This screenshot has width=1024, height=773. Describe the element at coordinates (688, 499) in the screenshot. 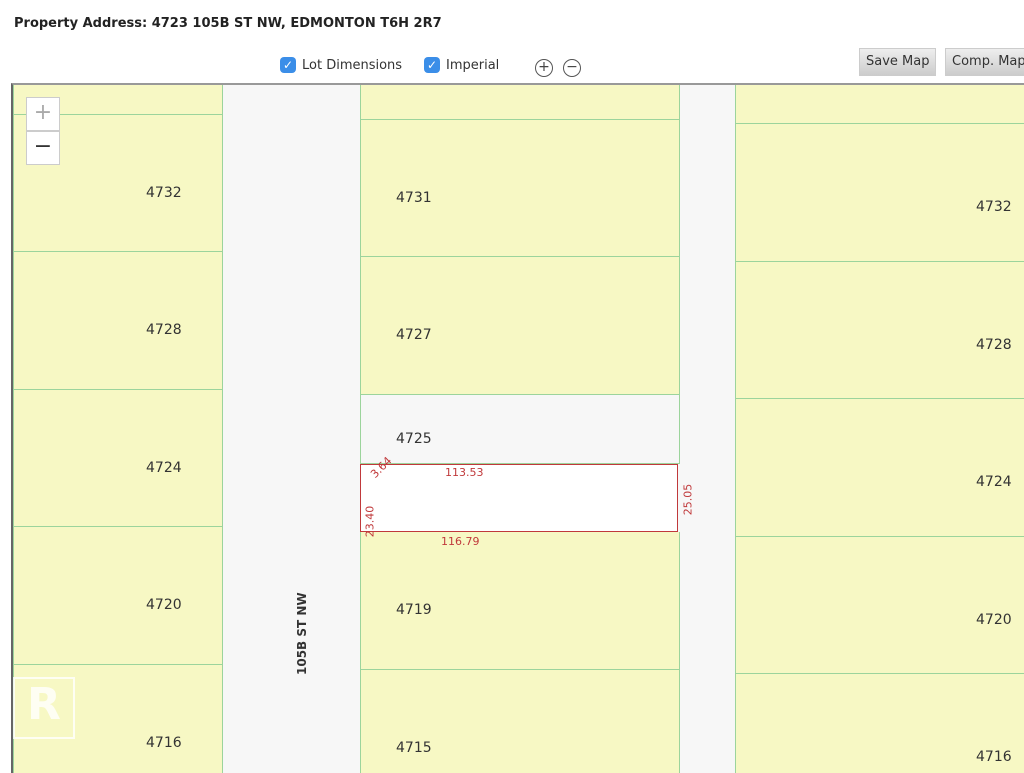

I see `dim-right: 25.05` at that location.